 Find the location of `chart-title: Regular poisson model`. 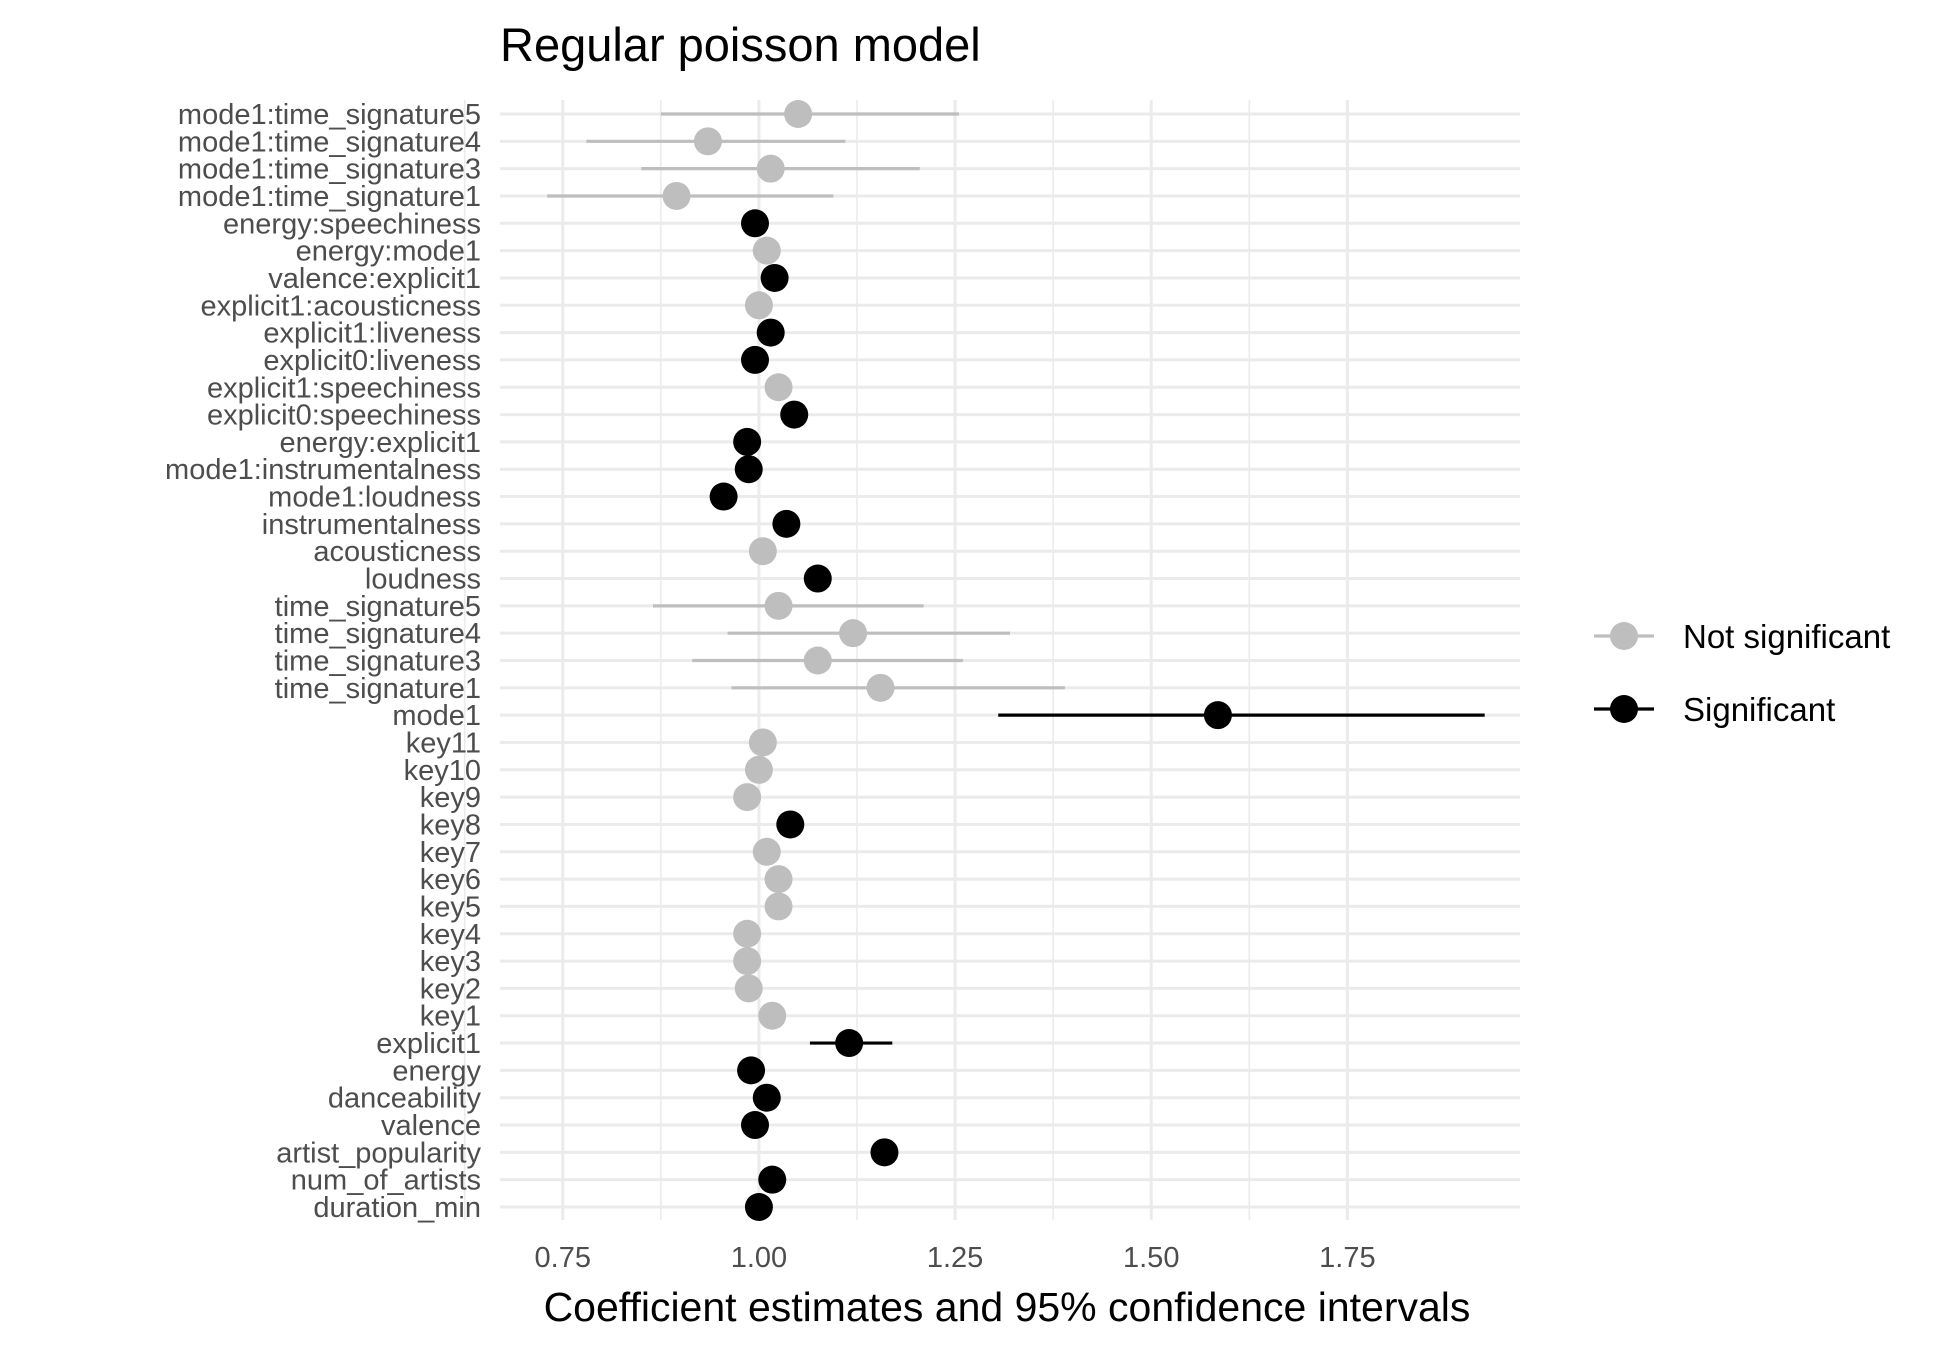

chart-title: Regular poisson model is located at coordinates (740, 44).